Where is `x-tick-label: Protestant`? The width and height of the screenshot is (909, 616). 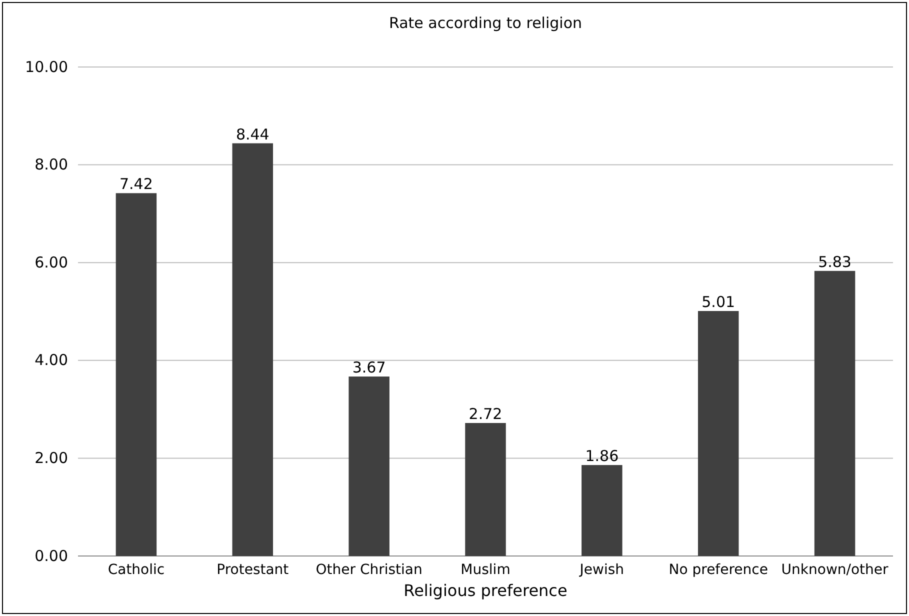 x-tick-label: Protestant is located at coordinates (253, 570).